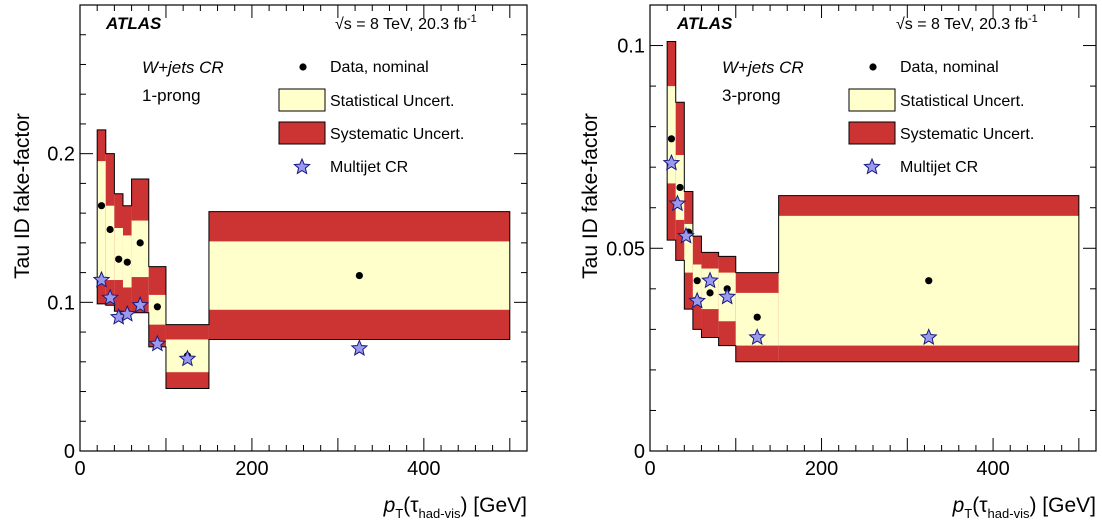 The image size is (1102, 526). I want to click on y-tick-label: 0.2, so click(61, 155).